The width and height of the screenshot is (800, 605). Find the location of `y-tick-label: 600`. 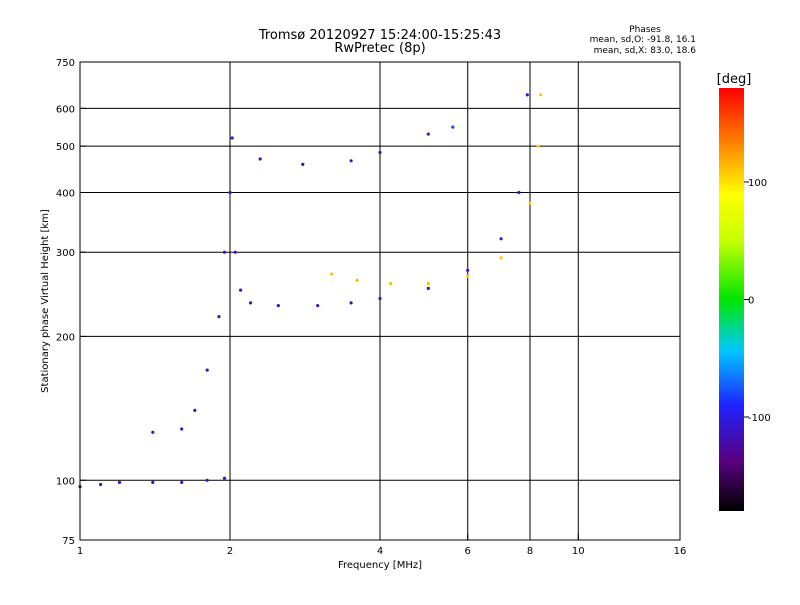

y-tick-label: 600 is located at coordinates (65, 109).